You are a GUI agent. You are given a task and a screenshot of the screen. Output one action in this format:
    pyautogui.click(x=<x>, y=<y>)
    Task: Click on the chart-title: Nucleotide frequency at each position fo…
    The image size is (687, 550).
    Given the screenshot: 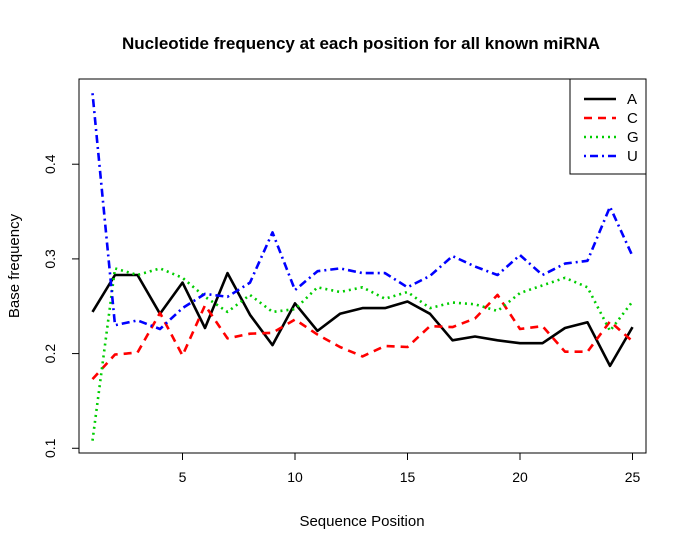 What is the action you would take?
    pyautogui.click(x=361, y=43)
    